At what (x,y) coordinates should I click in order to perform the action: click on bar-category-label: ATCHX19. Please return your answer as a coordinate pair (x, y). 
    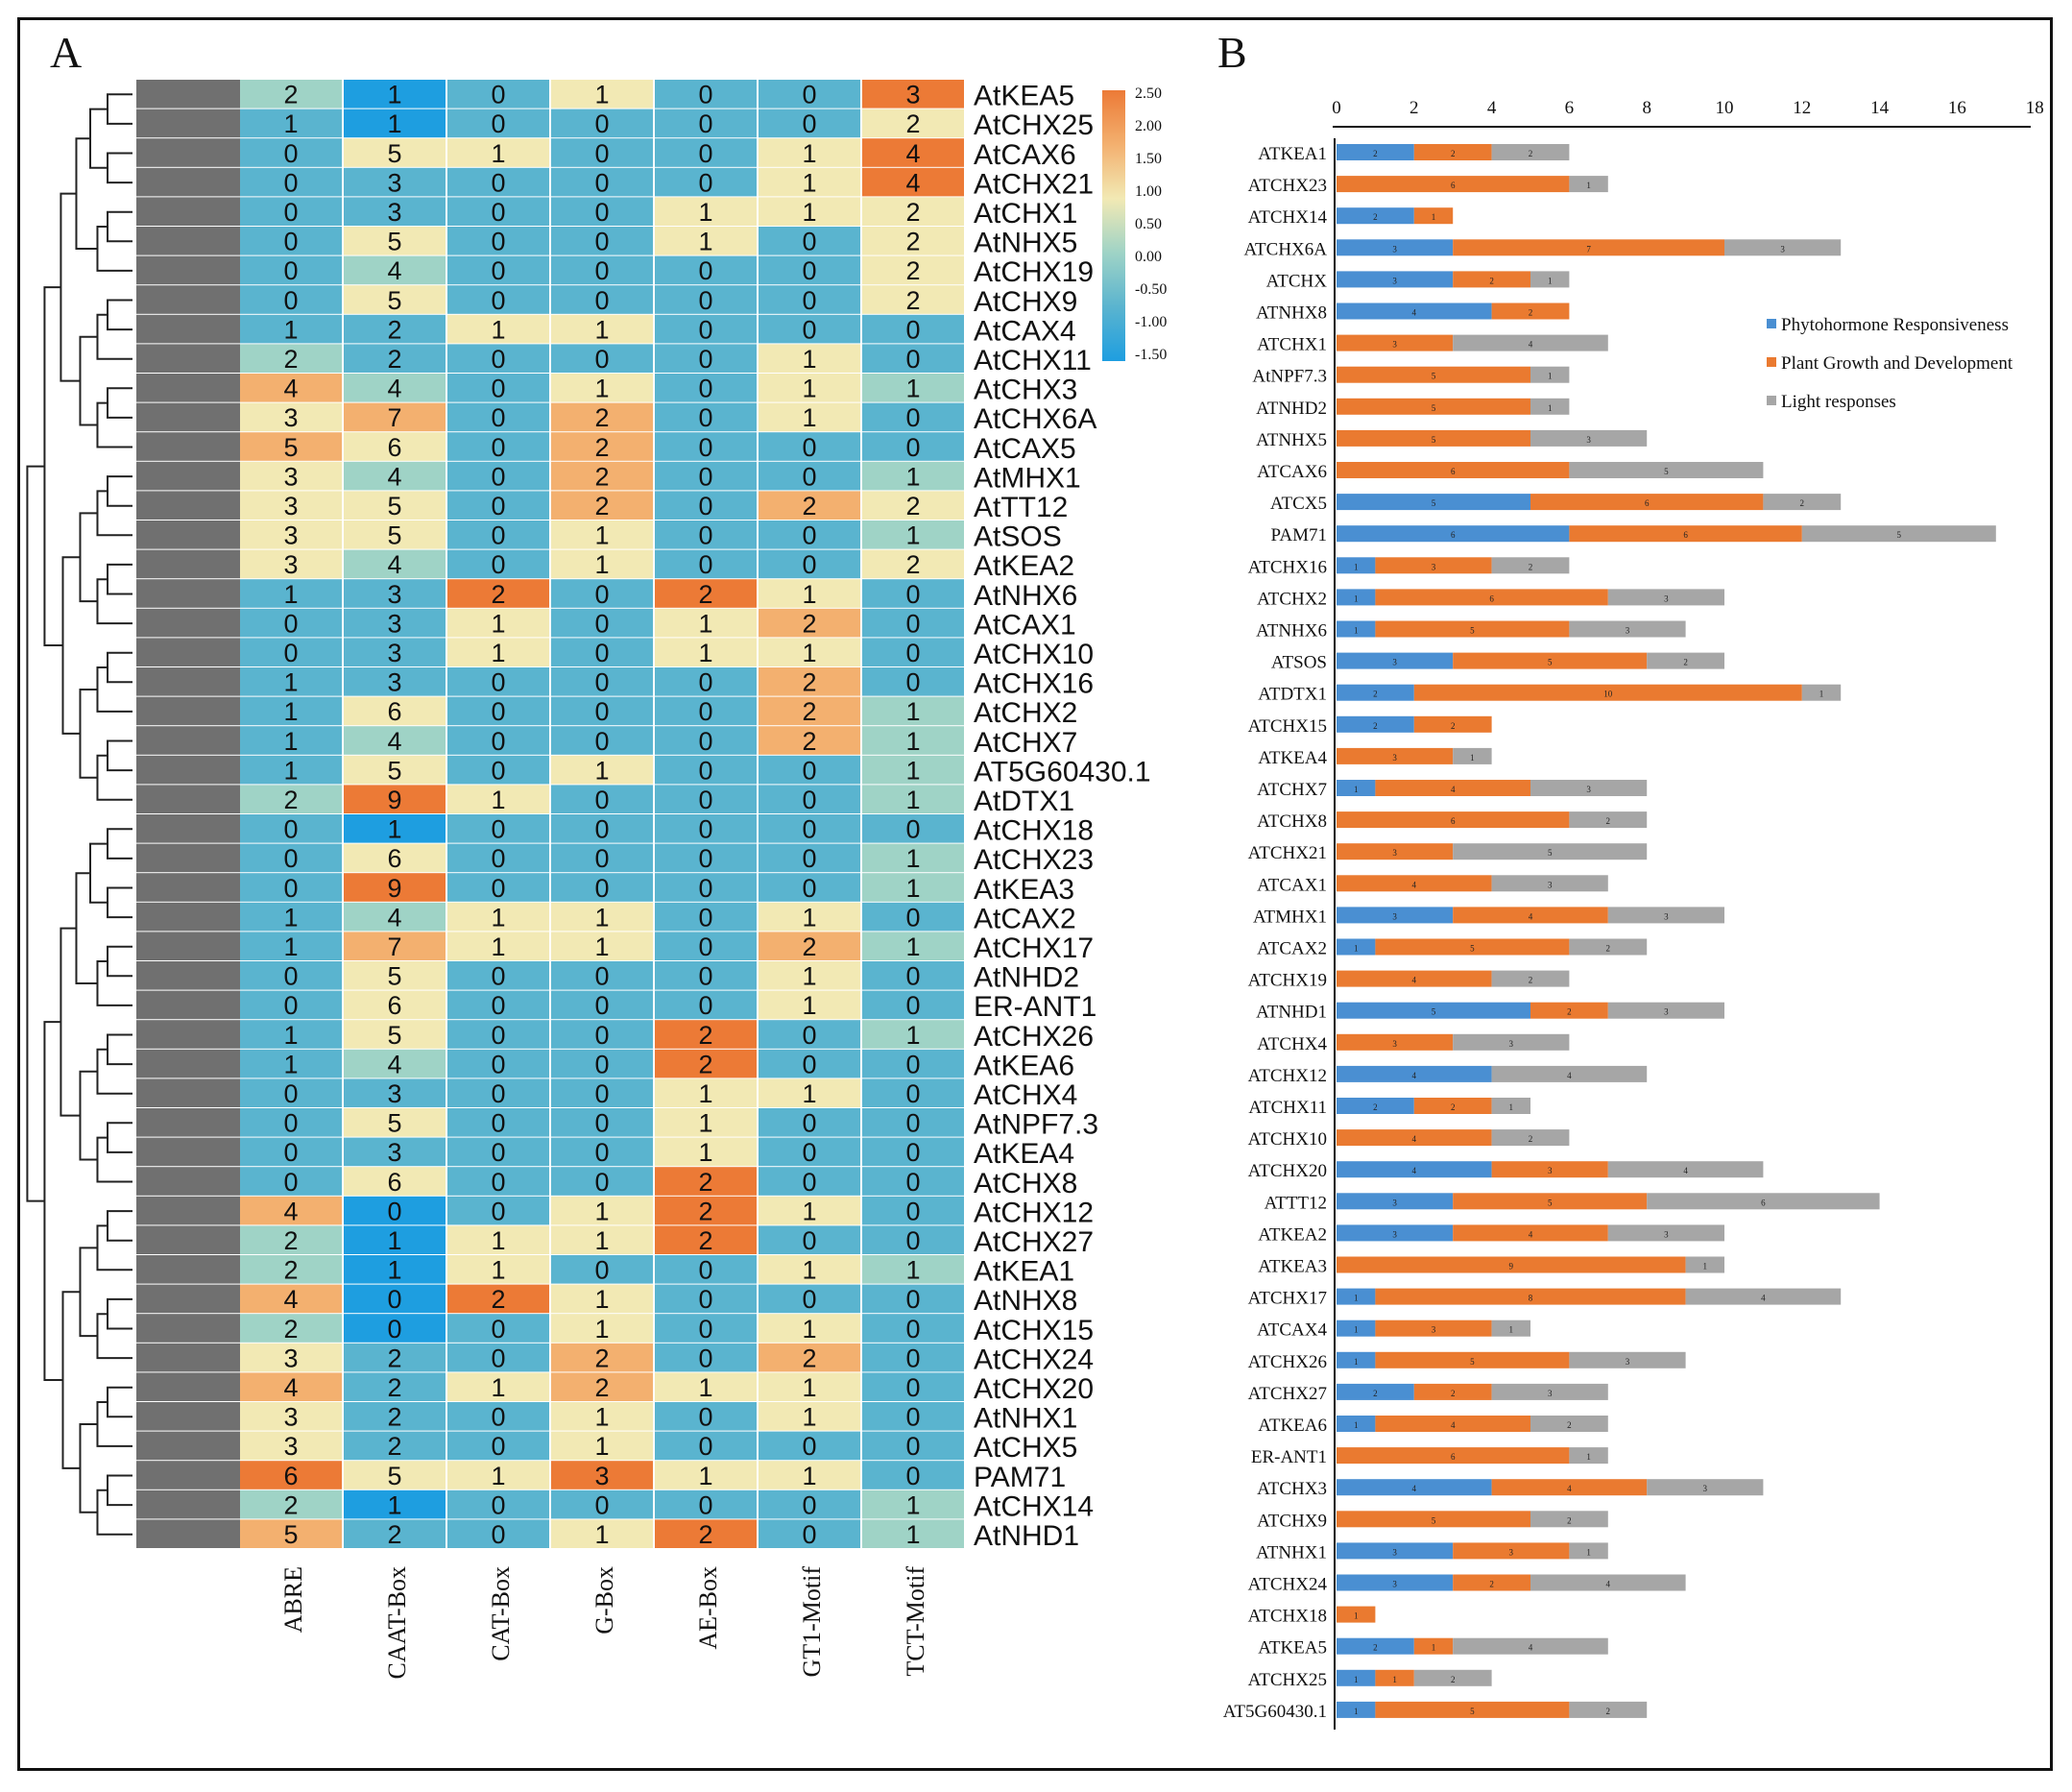
    Looking at the image, I should click on (1287, 981).